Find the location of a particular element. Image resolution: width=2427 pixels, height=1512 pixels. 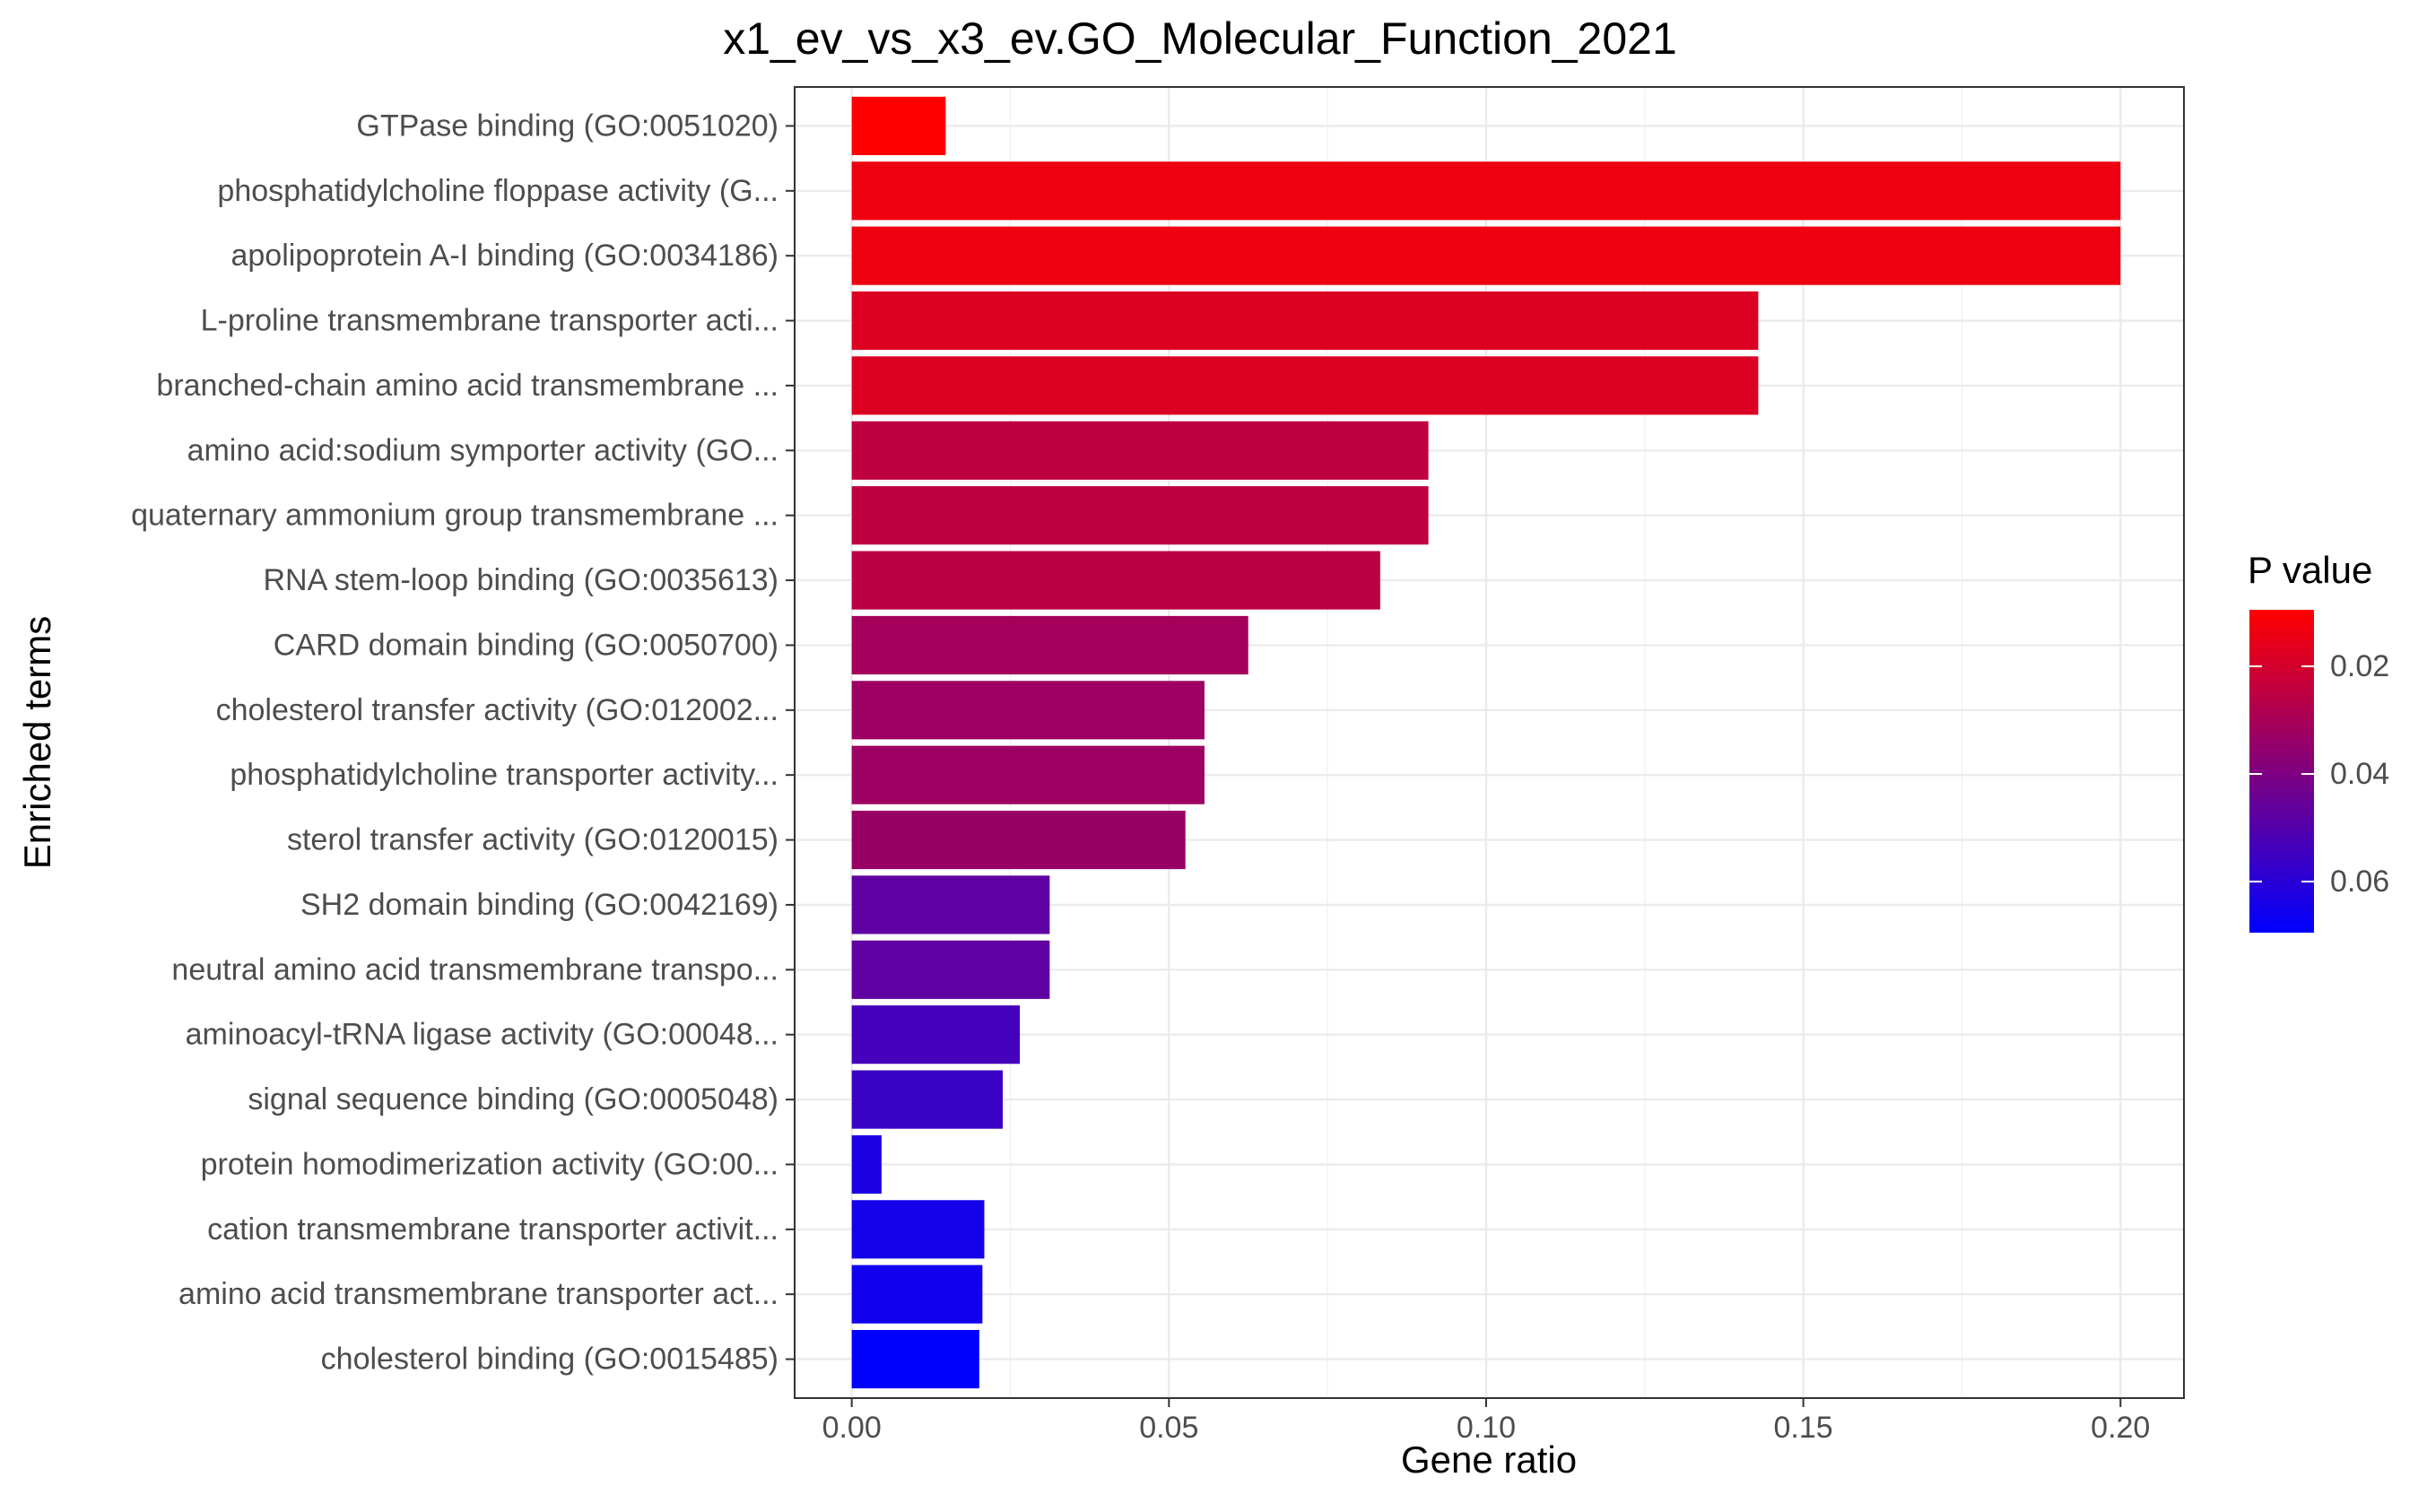

y-tick-label: cholesterol binding (GO:0015485) is located at coordinates (550, 1360).